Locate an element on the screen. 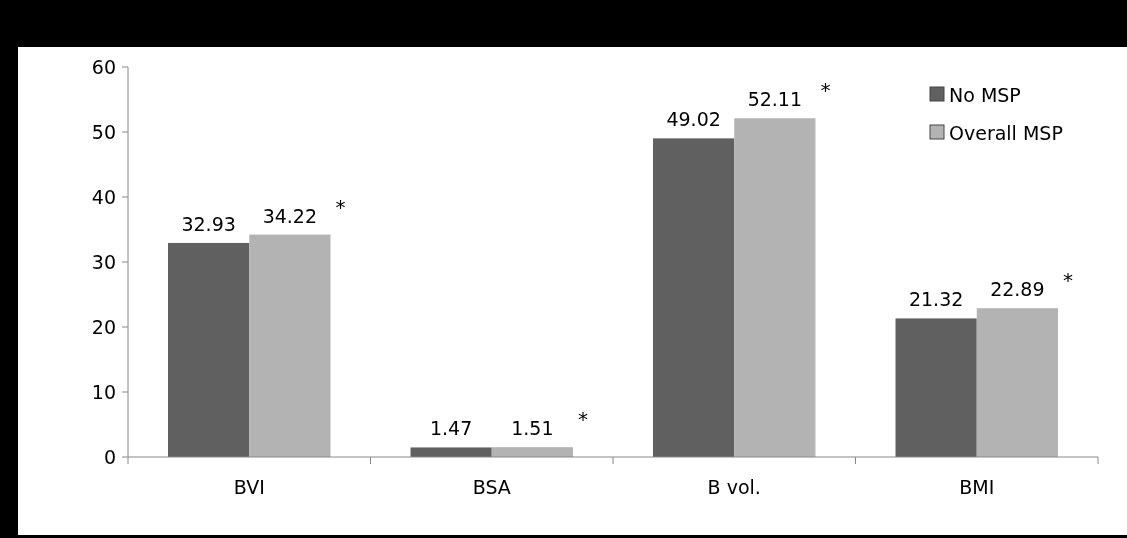 This screenshot has height=538, width=1127. data-label: 49.02 is located at coordinates (693, 119).